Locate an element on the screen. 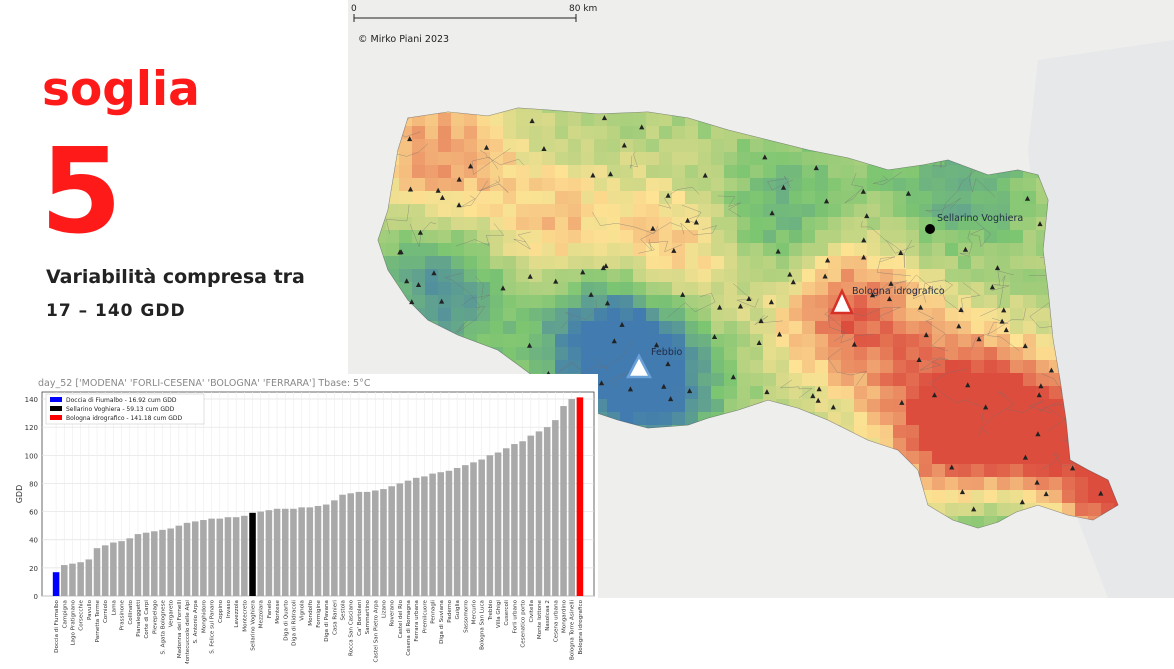 The image size is (1174, 669). x-tick-label: Lizano is located at coordinates (384, 608).